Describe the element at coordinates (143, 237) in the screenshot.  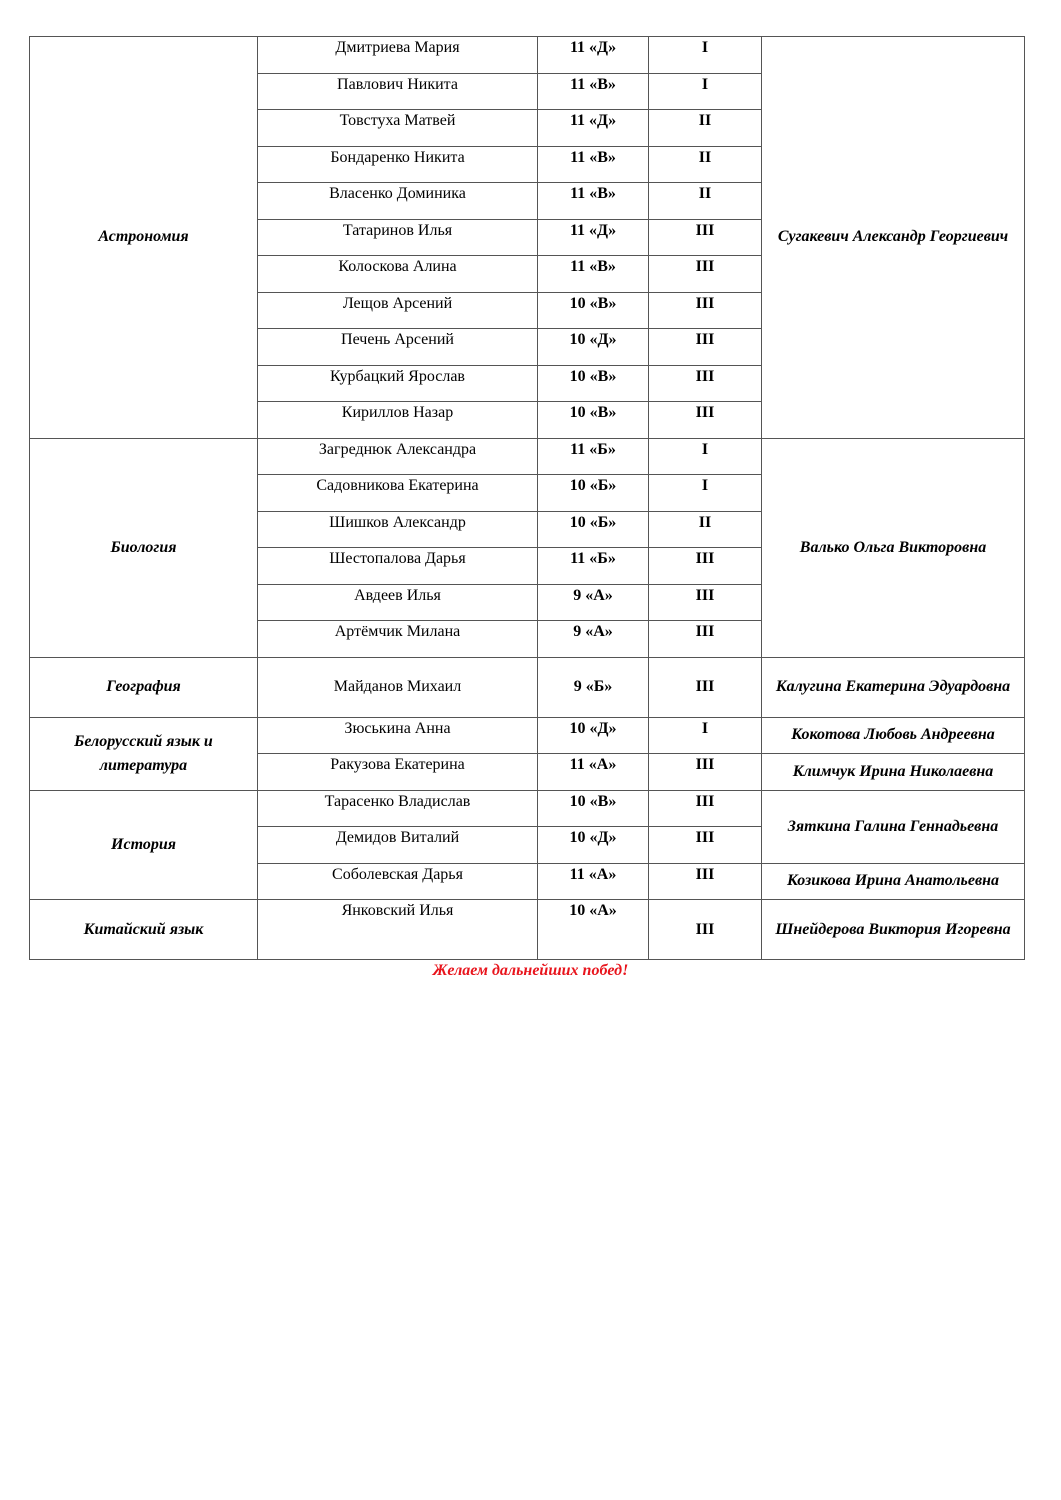
I see `subject-cell: Астрономия` at that location.